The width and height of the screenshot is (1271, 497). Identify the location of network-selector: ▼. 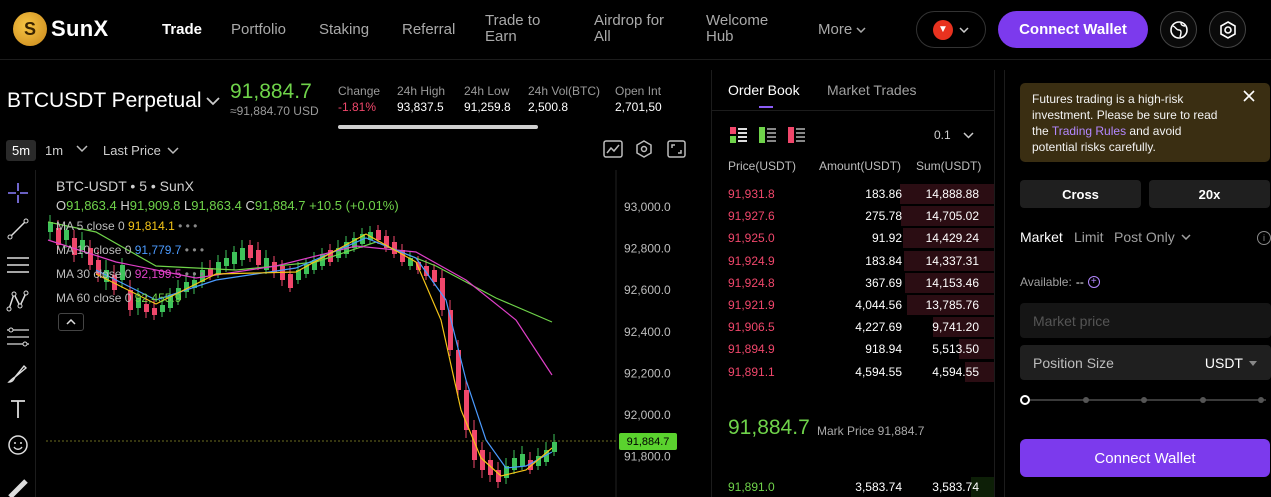
(951, 29).